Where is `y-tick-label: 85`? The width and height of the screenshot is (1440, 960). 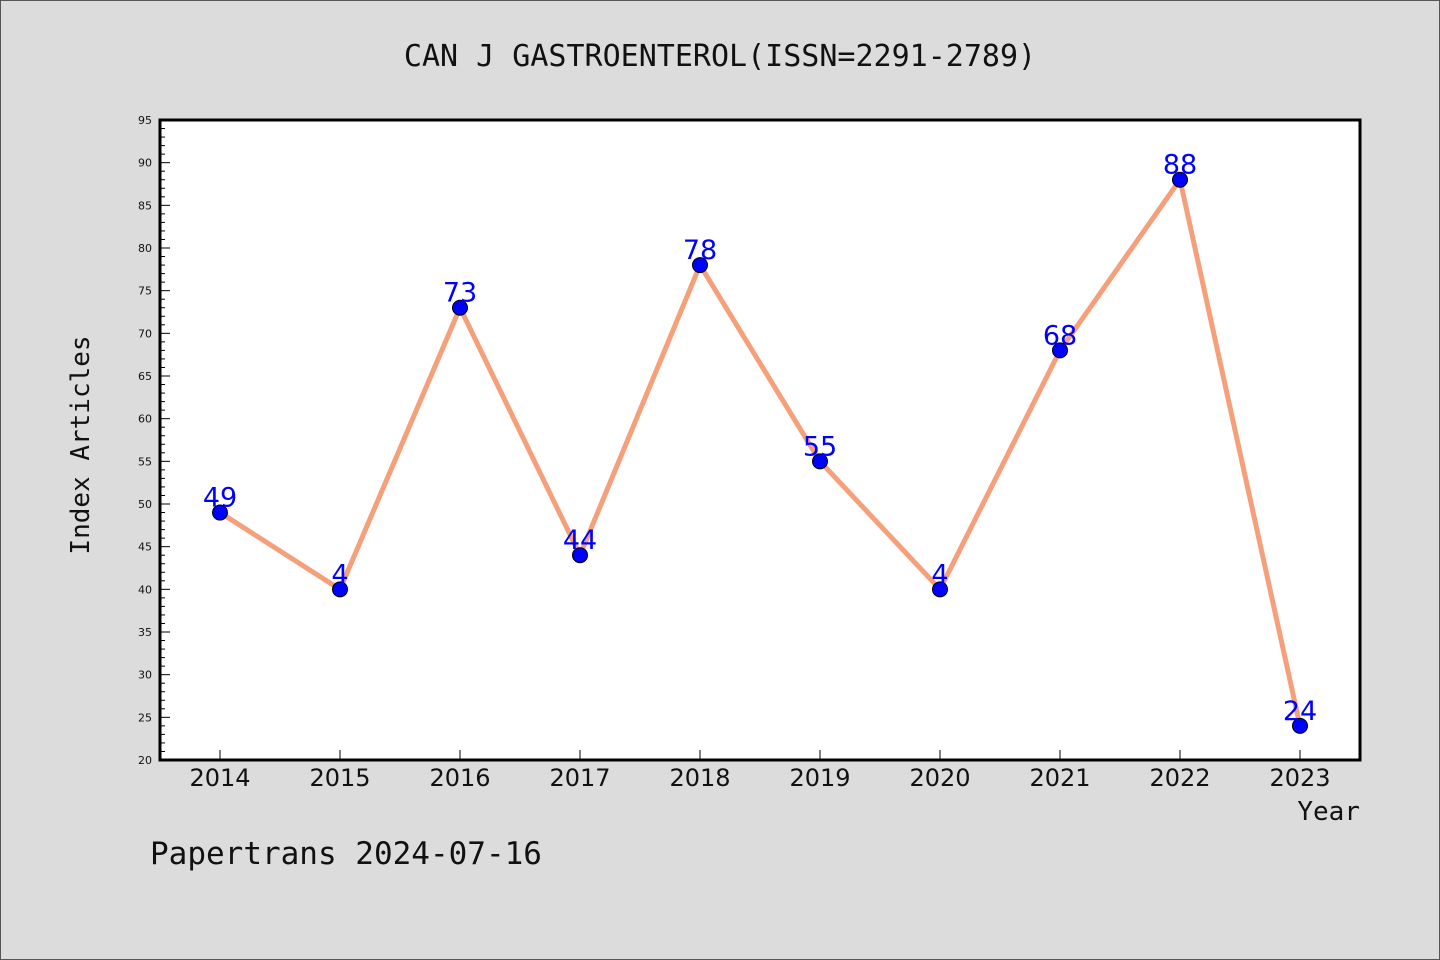 y-tick-label: 85 is located at coordinates (145, 205).